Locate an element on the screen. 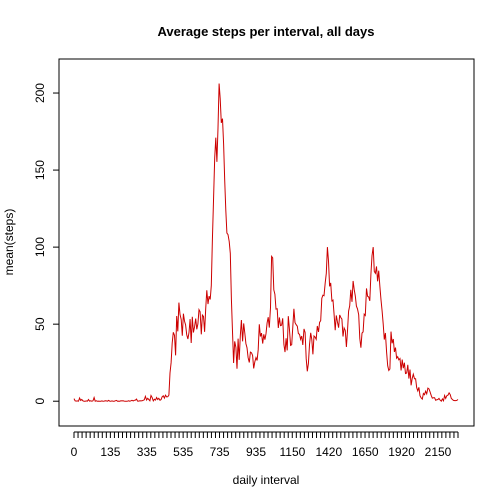  x-tick-label: 935 is located at coordinates (256, 452).